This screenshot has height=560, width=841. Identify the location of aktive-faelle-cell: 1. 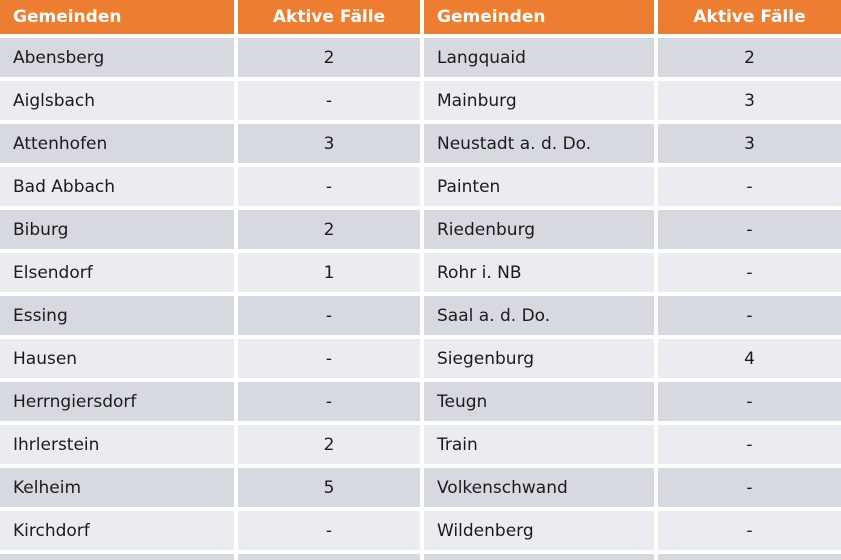
(329, 272).